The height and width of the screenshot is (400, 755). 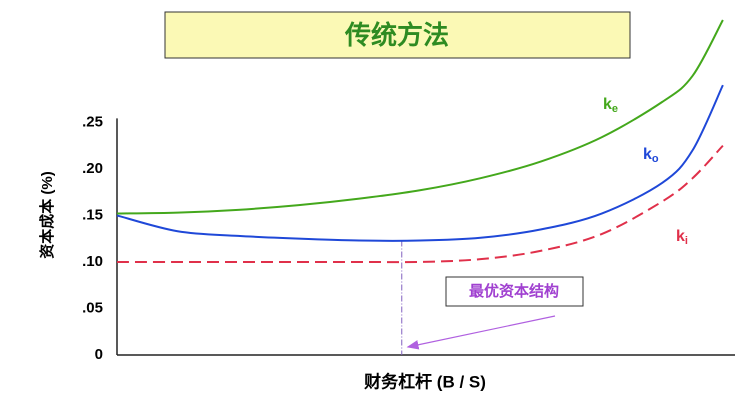 What do you see at coordinates (424, 381) in the screenshot?
I see `x-axis-label: 财务杠杆 (B / S)` at bounding box center [424, 381].